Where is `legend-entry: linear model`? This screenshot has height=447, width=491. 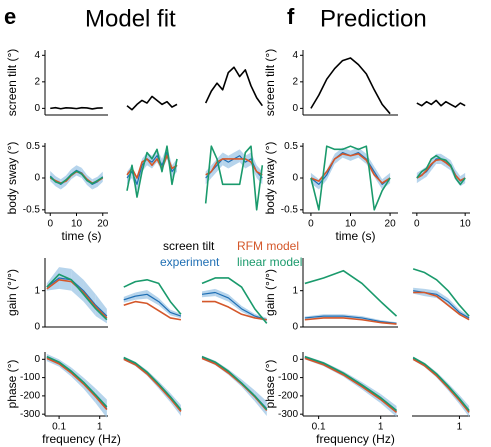 legend-entry: linear model is located at coordinates (269, 262).